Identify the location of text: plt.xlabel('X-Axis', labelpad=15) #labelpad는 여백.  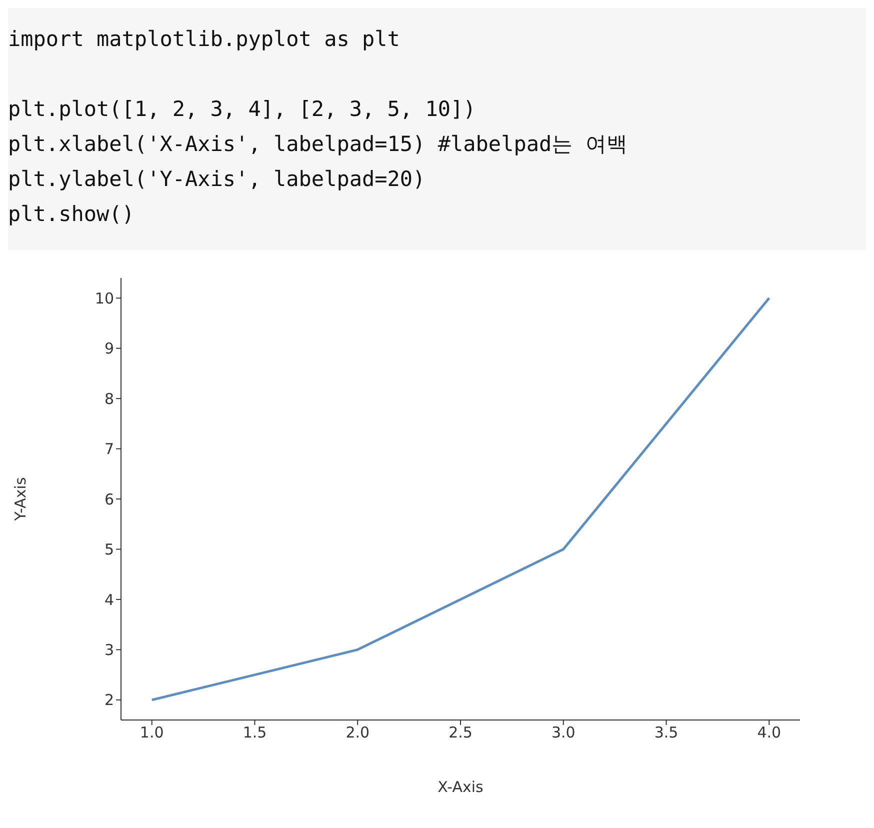
(318, 144).